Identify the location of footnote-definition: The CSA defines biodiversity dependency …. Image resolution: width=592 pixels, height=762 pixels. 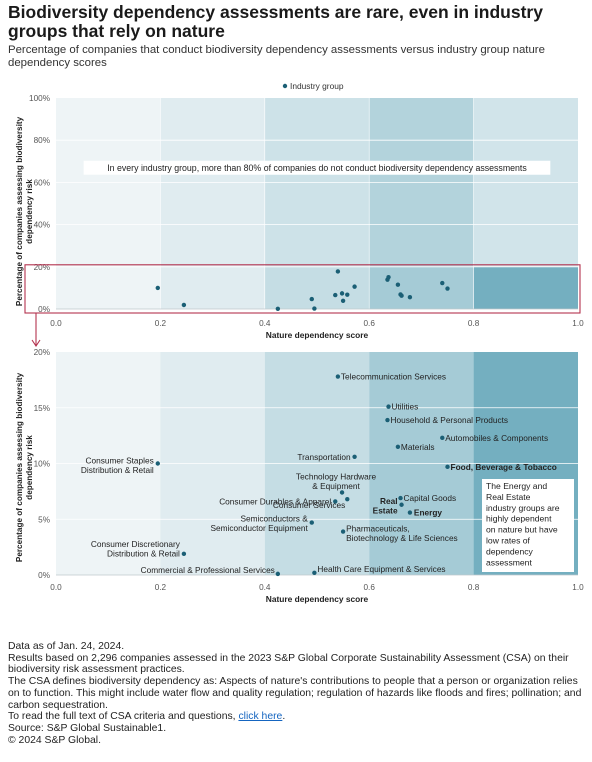
(295, 693).